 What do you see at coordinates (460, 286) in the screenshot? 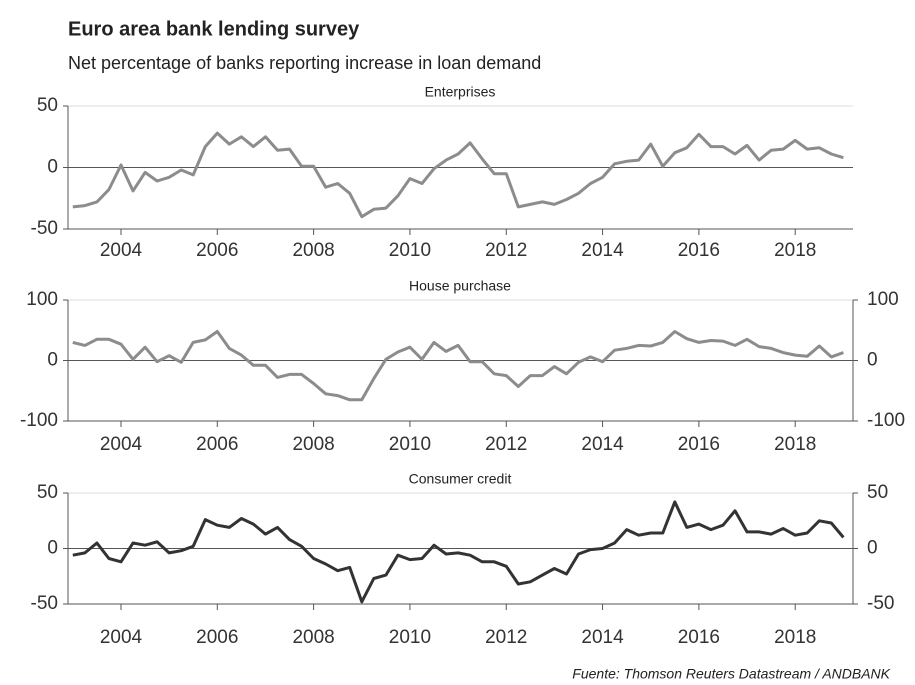
I see `panel-title: House purchase` at bounding box center [460, 286].